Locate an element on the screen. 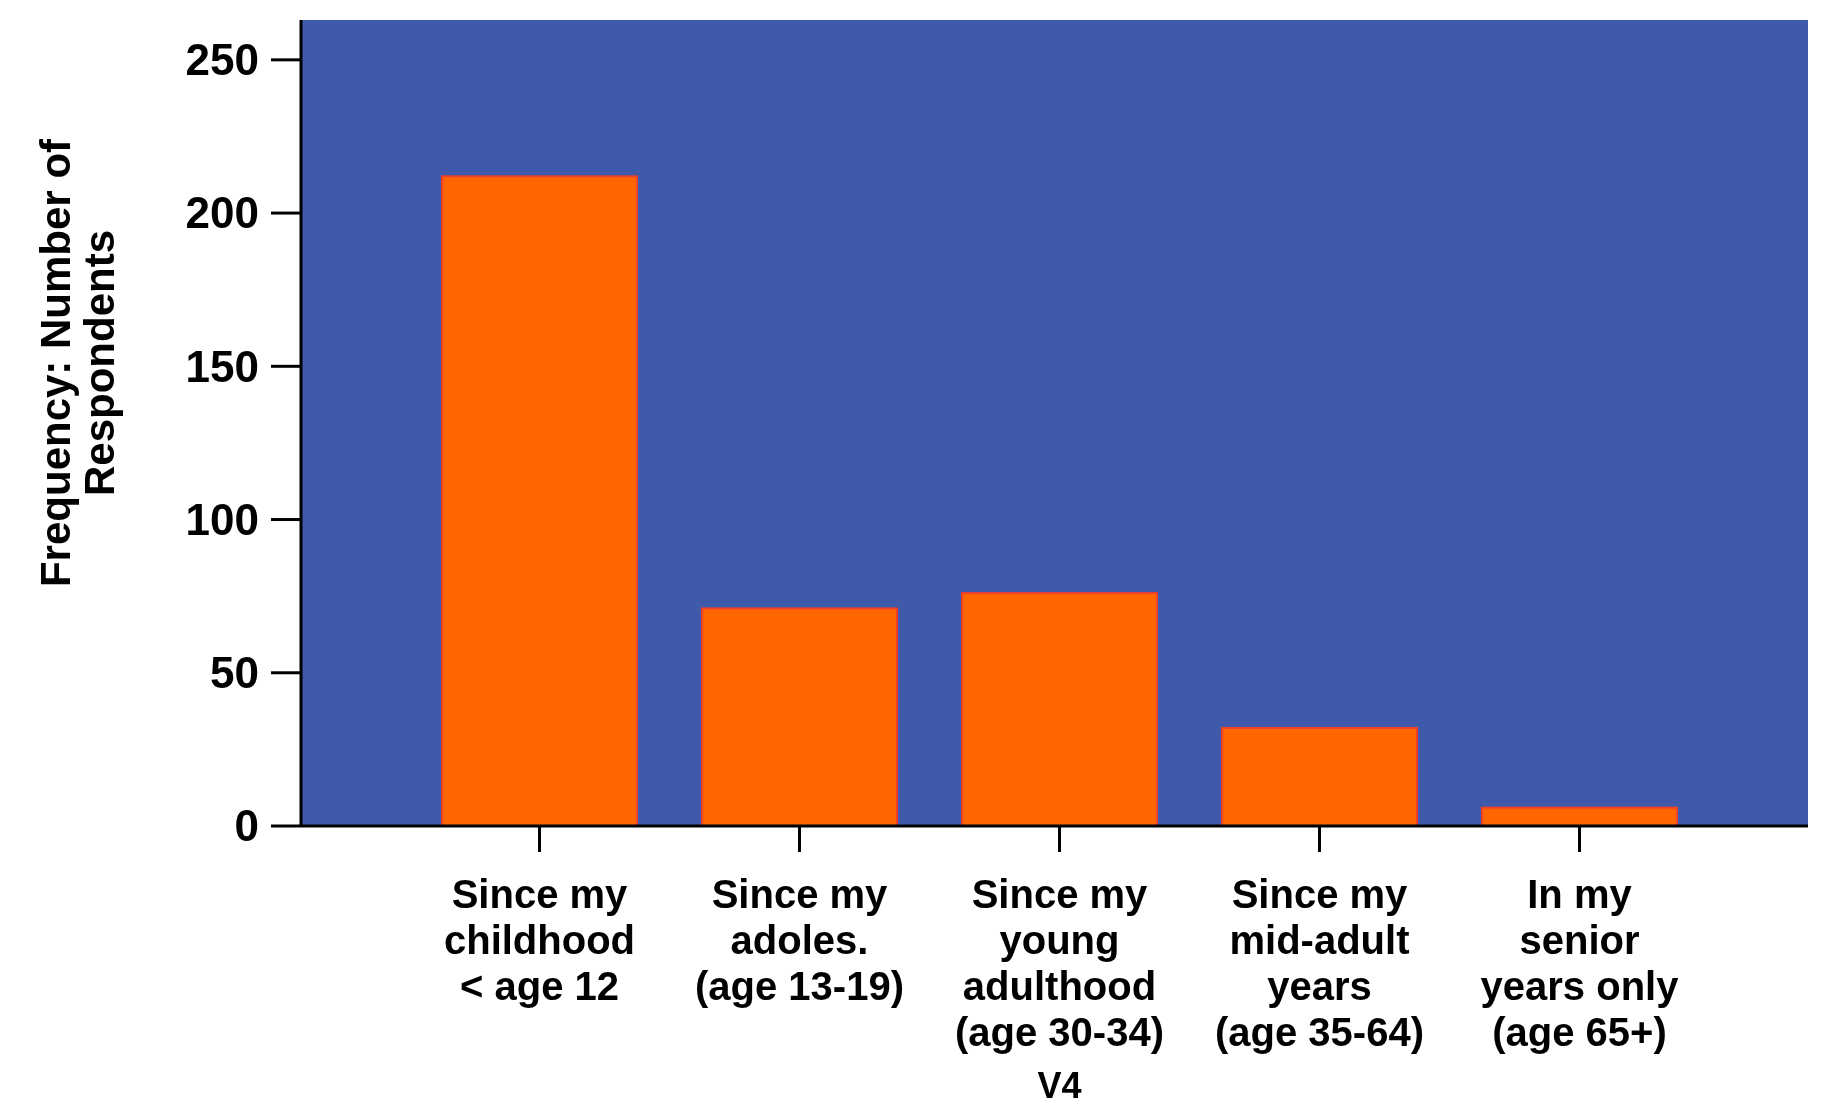  y-tick-label: 100 is located at coordinates (222, 519).